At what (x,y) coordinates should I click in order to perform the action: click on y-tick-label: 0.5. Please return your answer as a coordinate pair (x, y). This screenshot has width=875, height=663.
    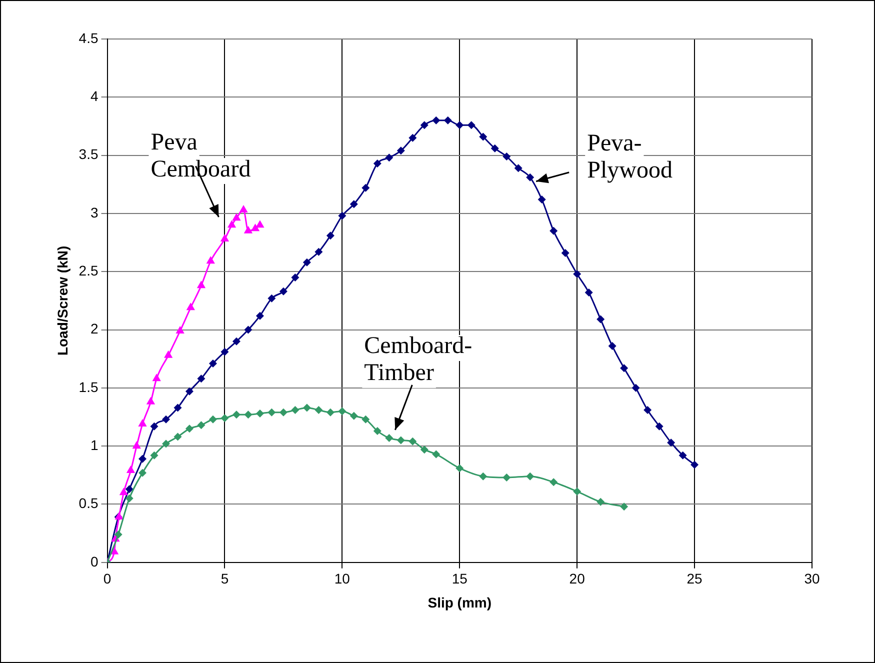
    Looking at the image, I should click on (88, 503).